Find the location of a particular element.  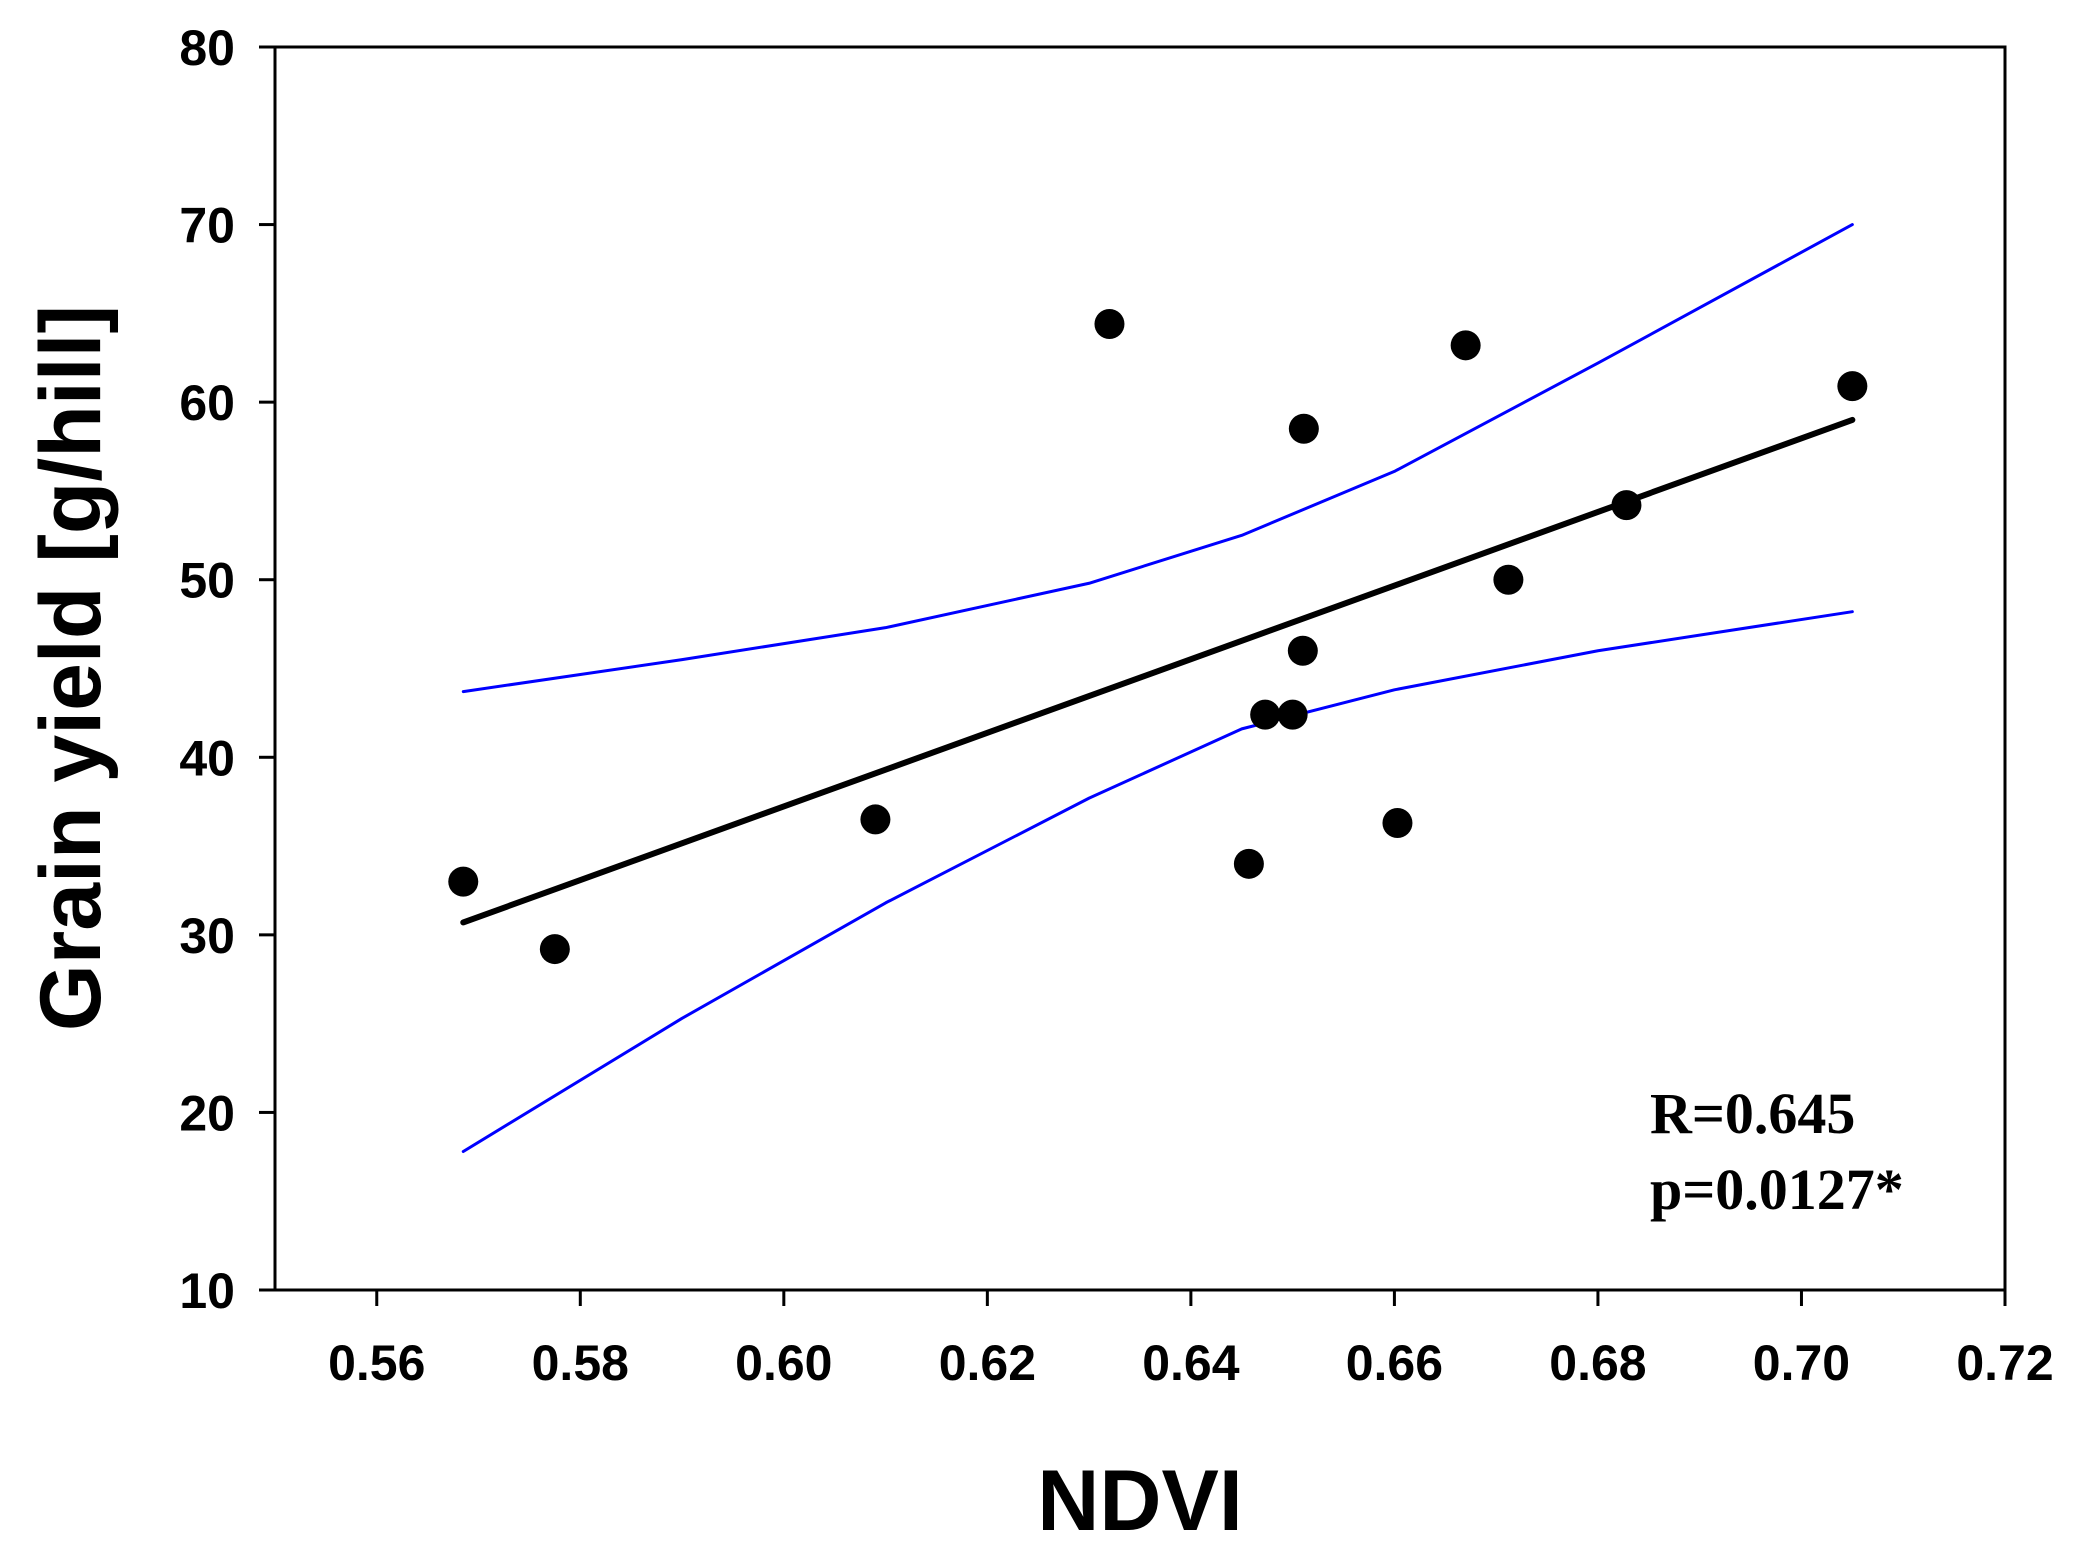

y-tick-label: 50 is located at coordinates (207, 581).